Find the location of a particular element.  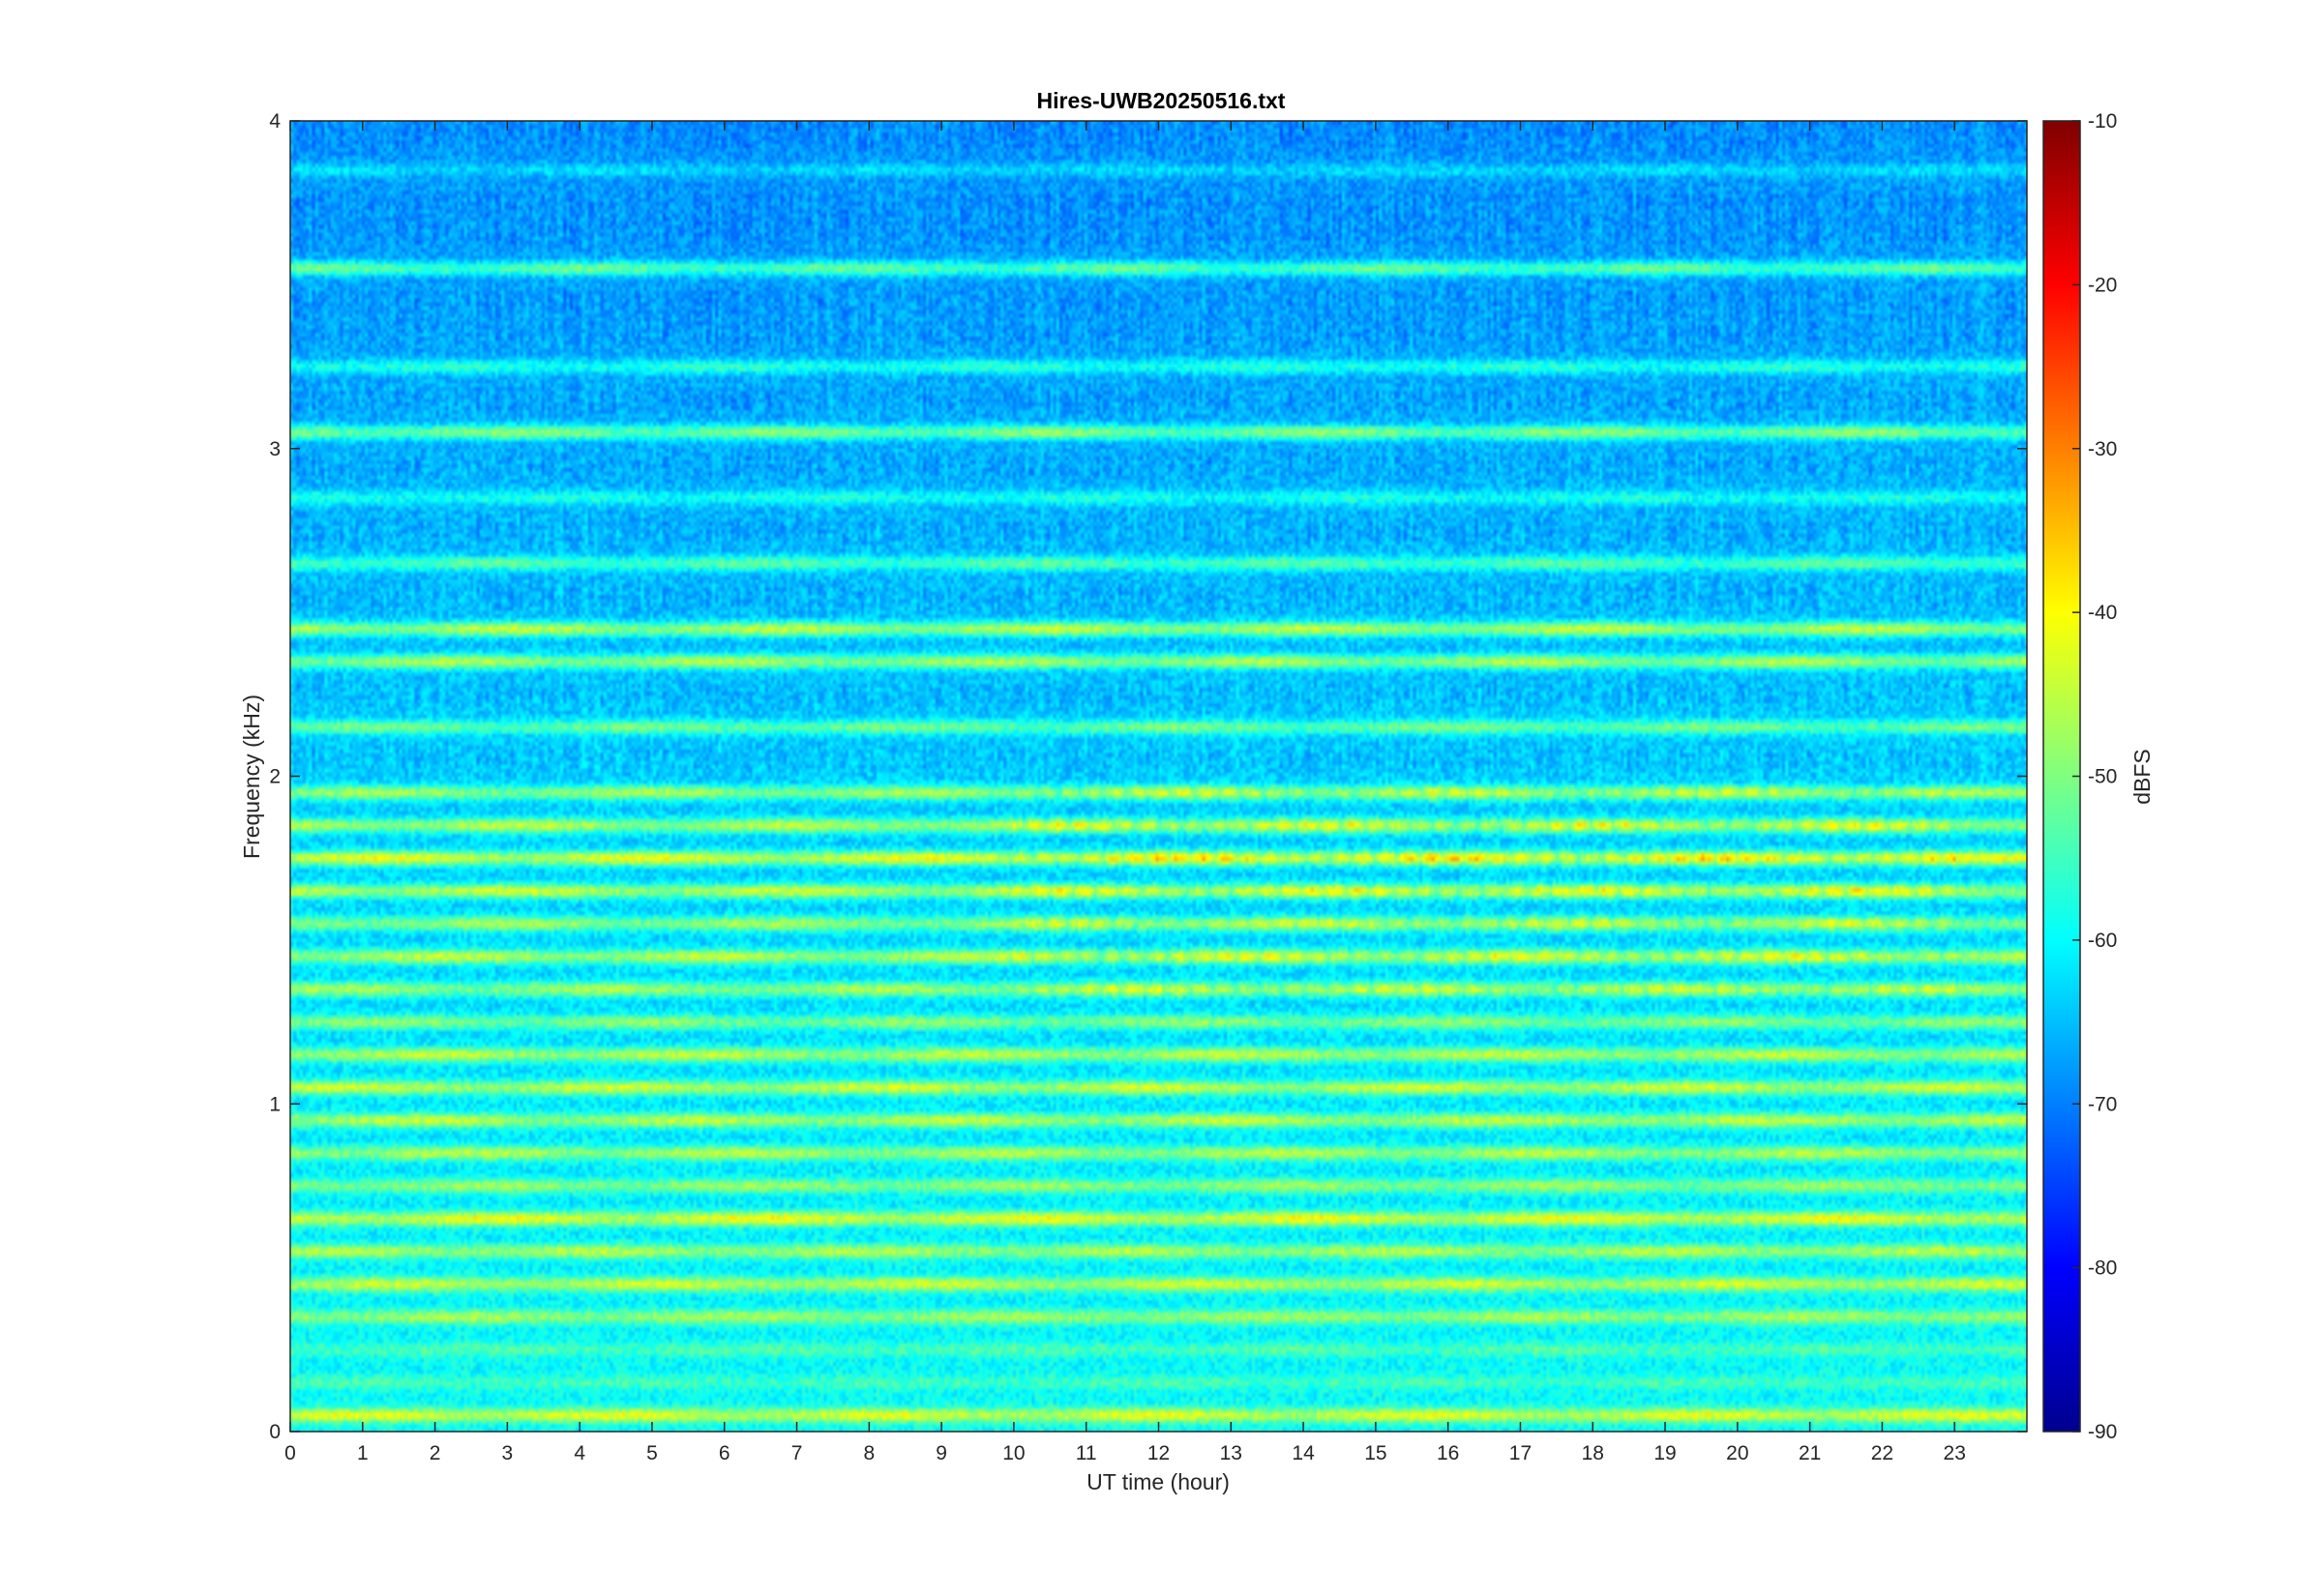

x-tick-label: 17 is located at coordinates (1520, 1453).